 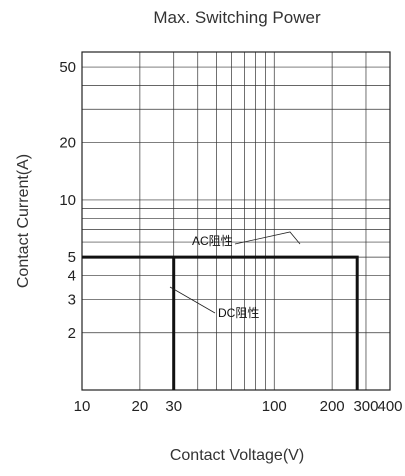 I want to click on y-tick-label: 20, so click(x=67, y=143).